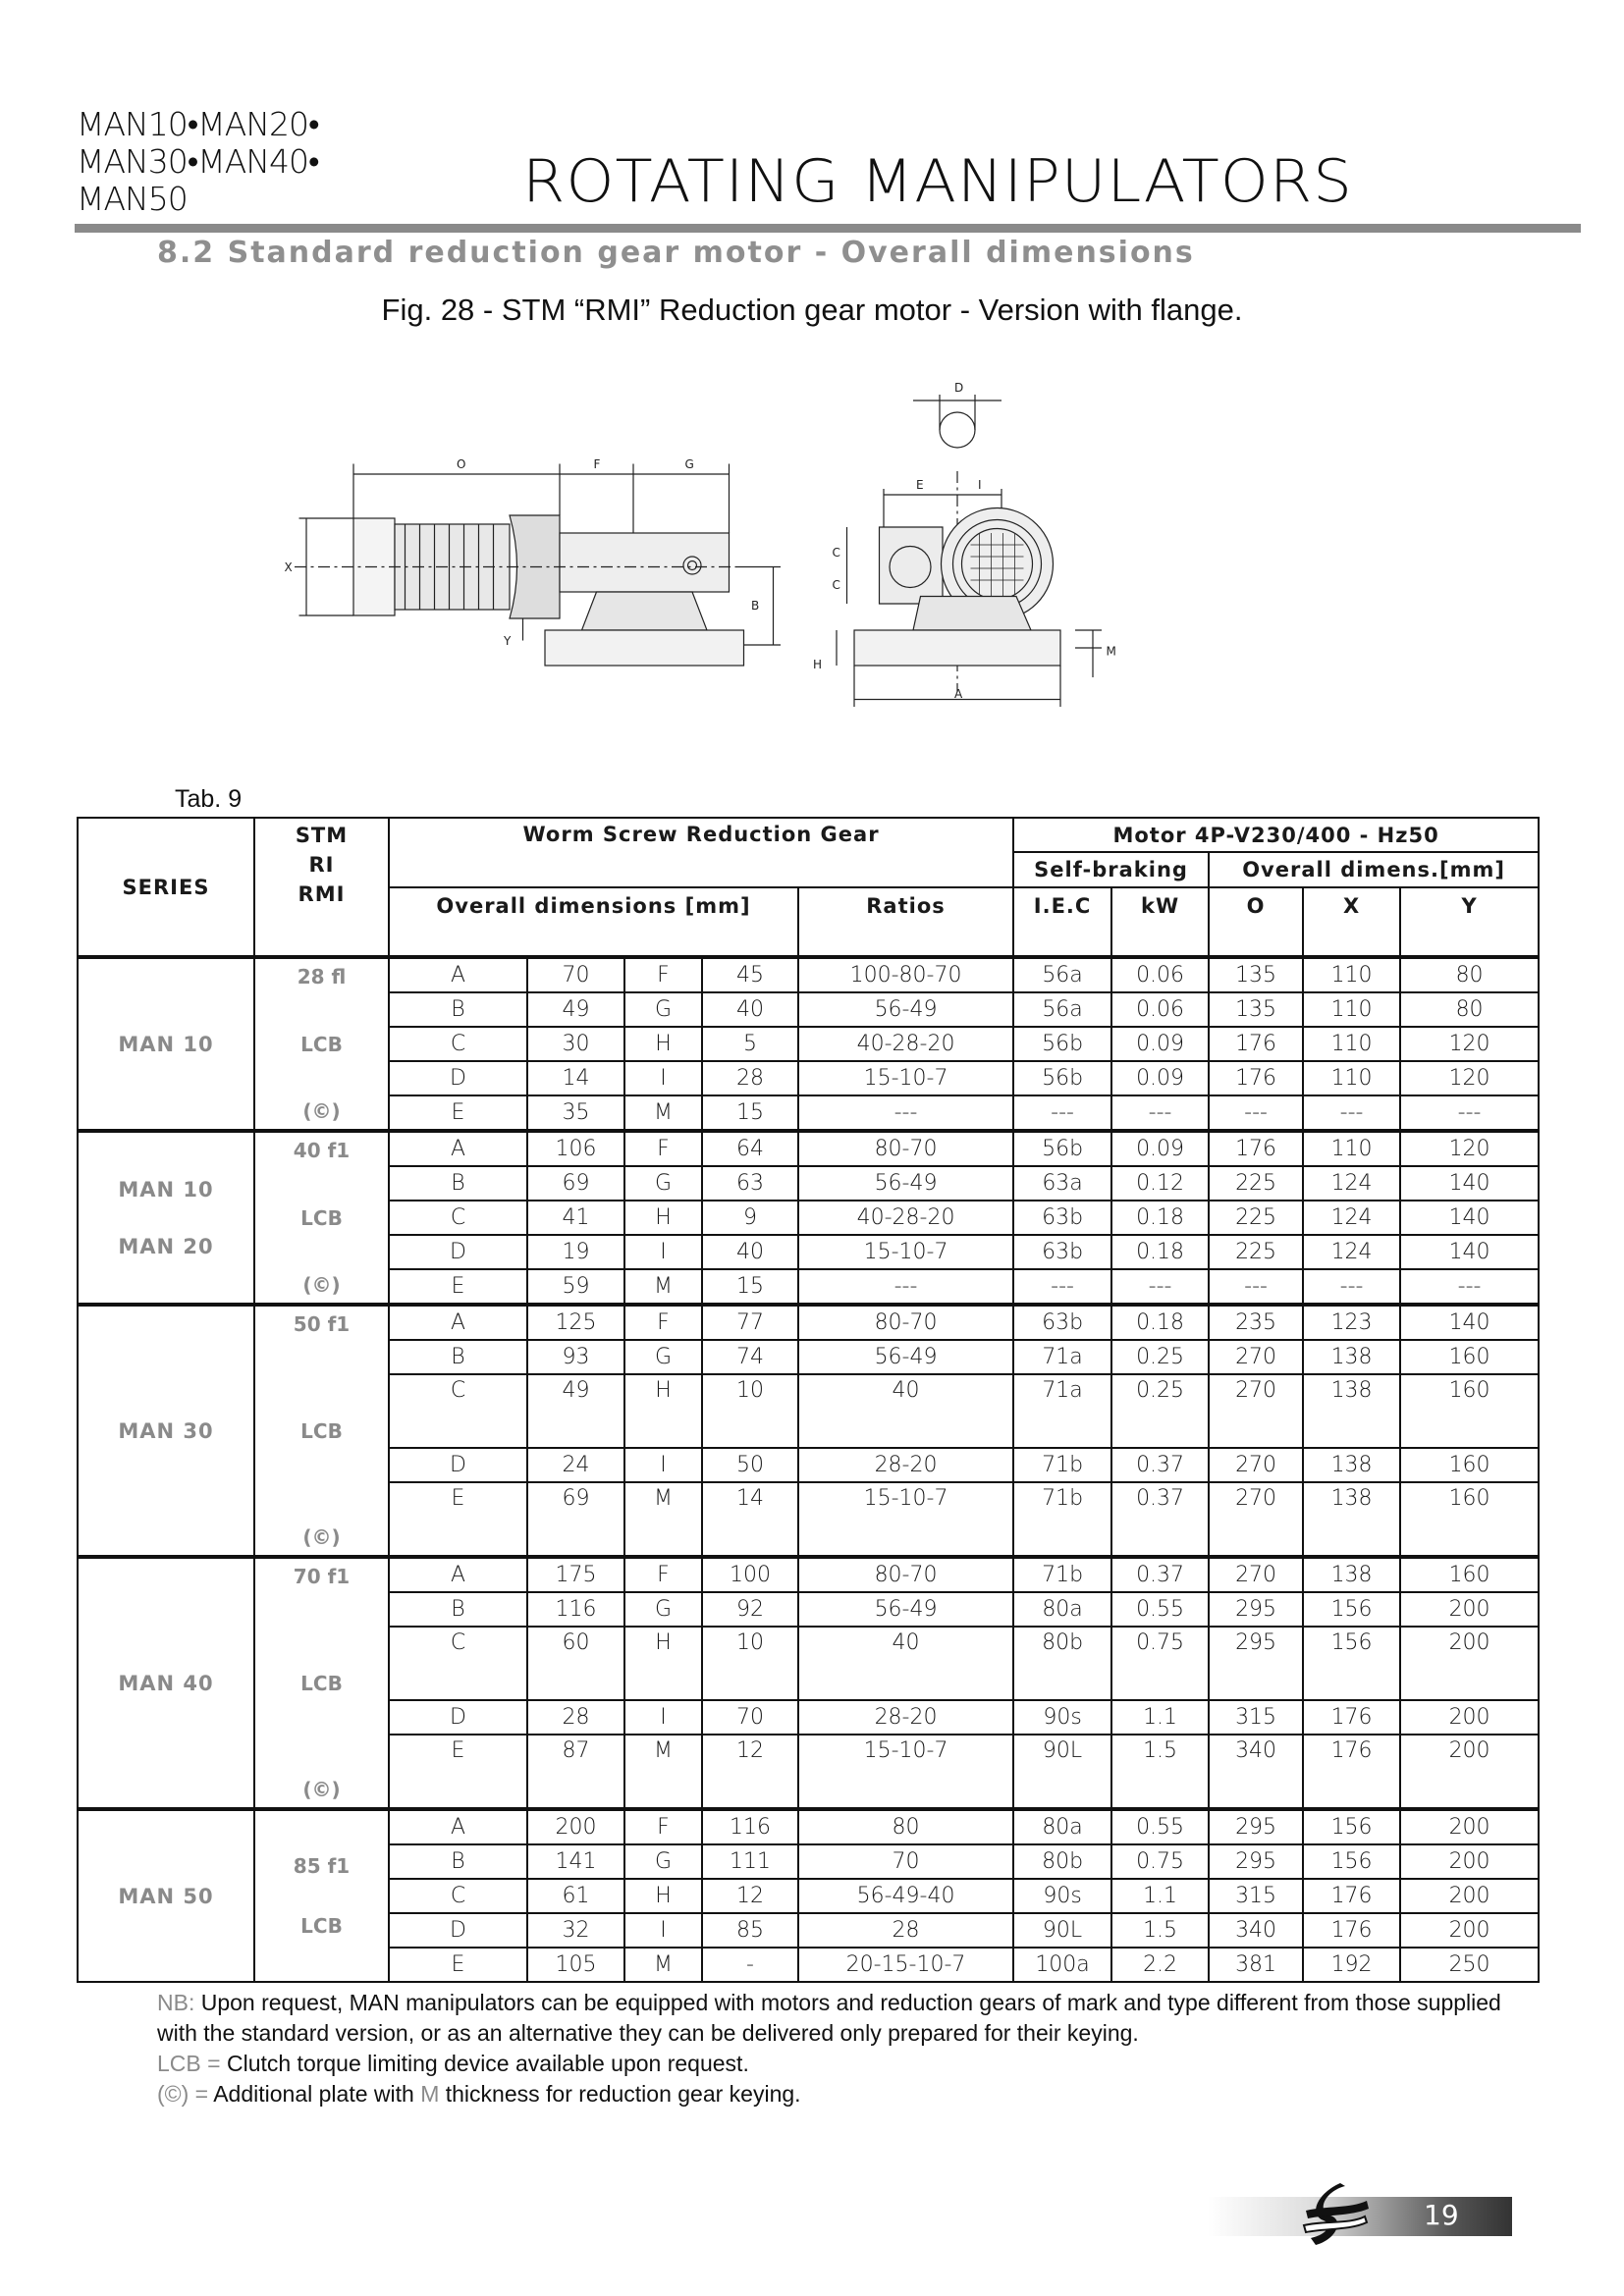 Image resolution: width=1624 pixels, height=2296 pixels. Describe the element at coordinates (198, 162) in the screenshot. I see `series-list: MAN10•MAN20• MAN30•MAN40• MAN50` at that location.